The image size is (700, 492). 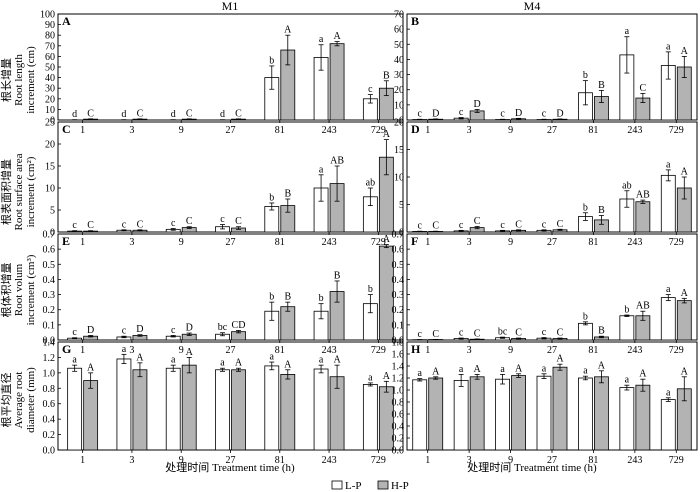 What do you see at coordinates (643, 306) in the screenshot?
I see `significance-letter: AB` at bounding box center [643, 306].